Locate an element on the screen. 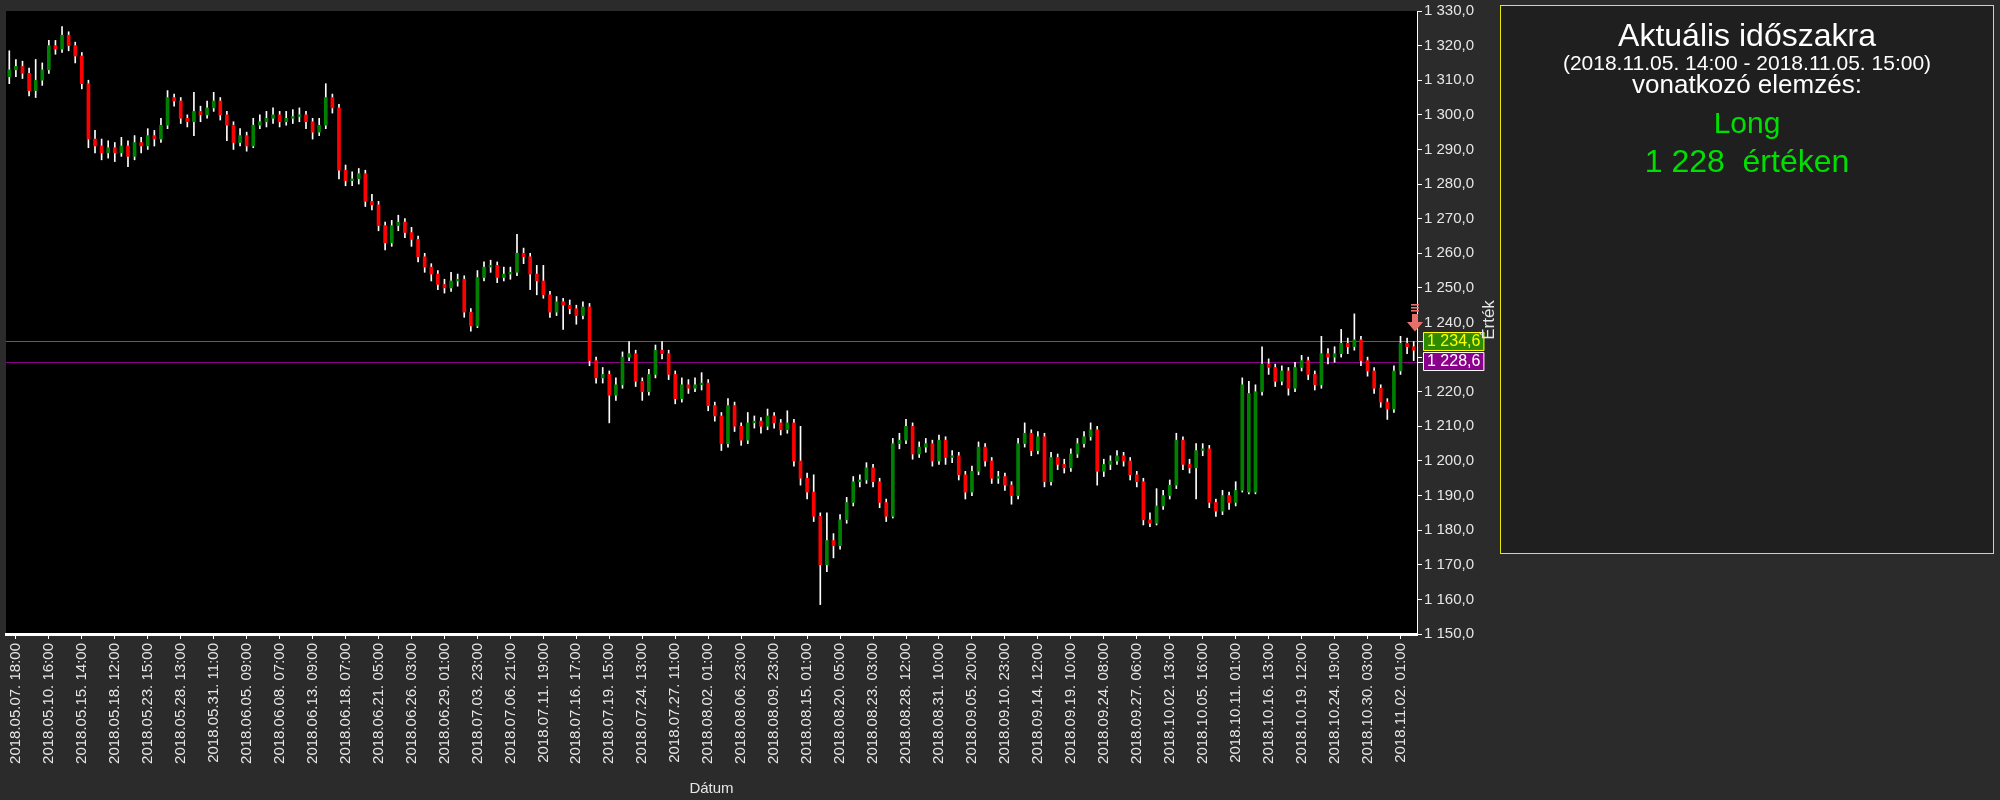  x-tick-label: 2018.06.13. 09:00 is located at coordinates (311, 703).